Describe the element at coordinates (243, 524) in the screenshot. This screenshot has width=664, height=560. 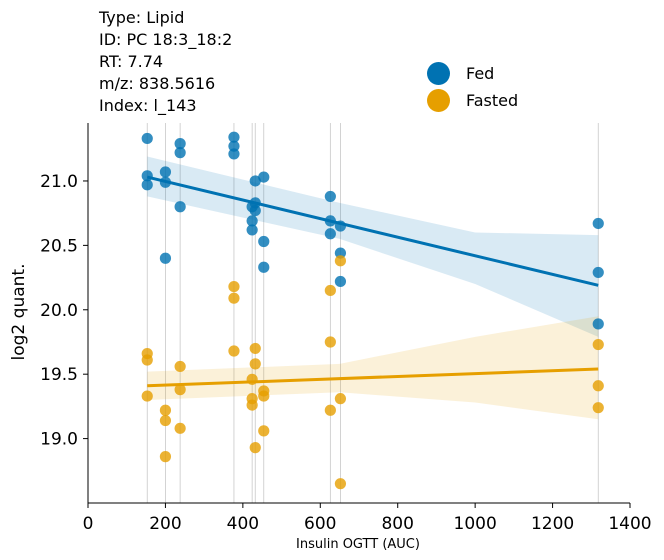
I see `x-tick-label: 400` at that location.